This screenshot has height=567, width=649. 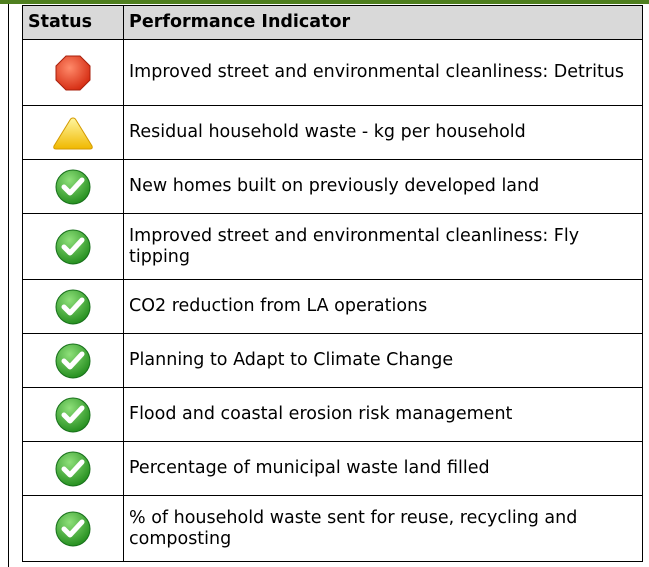 I want to click on header-cell: Performance Indicator, so click(x=383, y=22).